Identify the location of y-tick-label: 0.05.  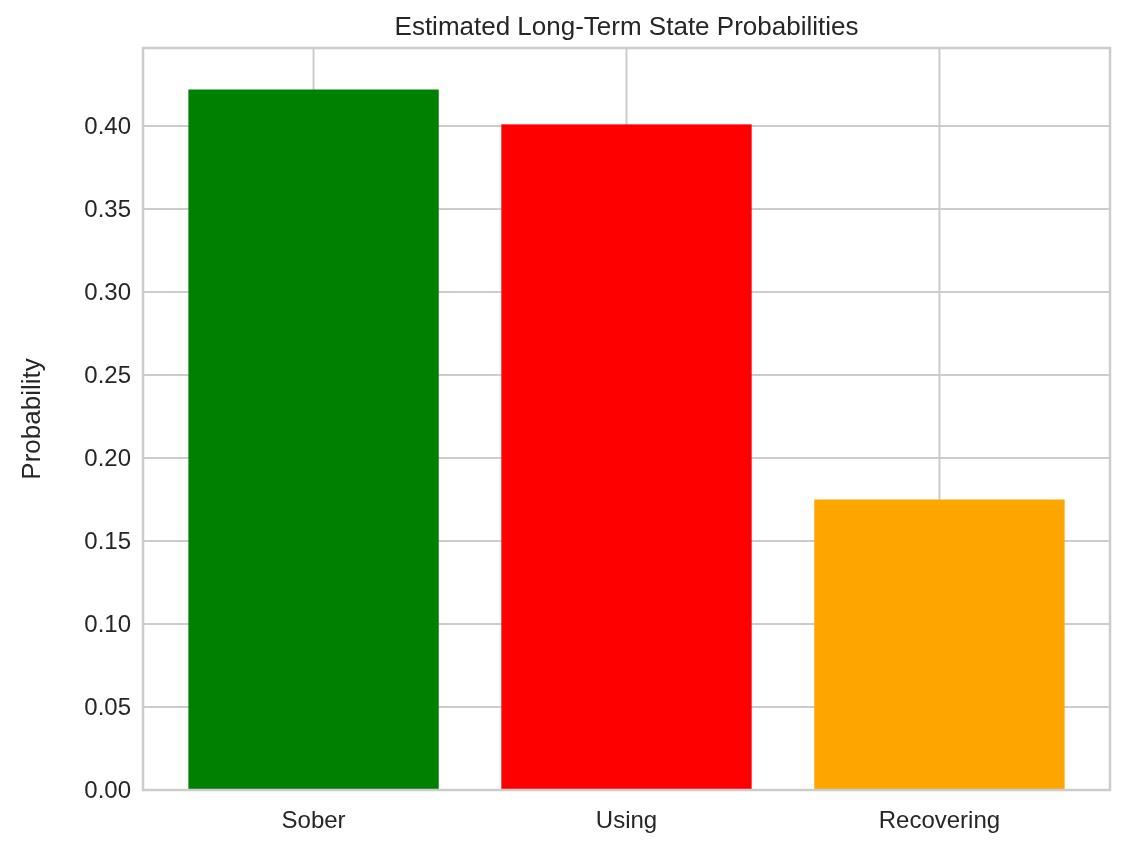
(107, 707).